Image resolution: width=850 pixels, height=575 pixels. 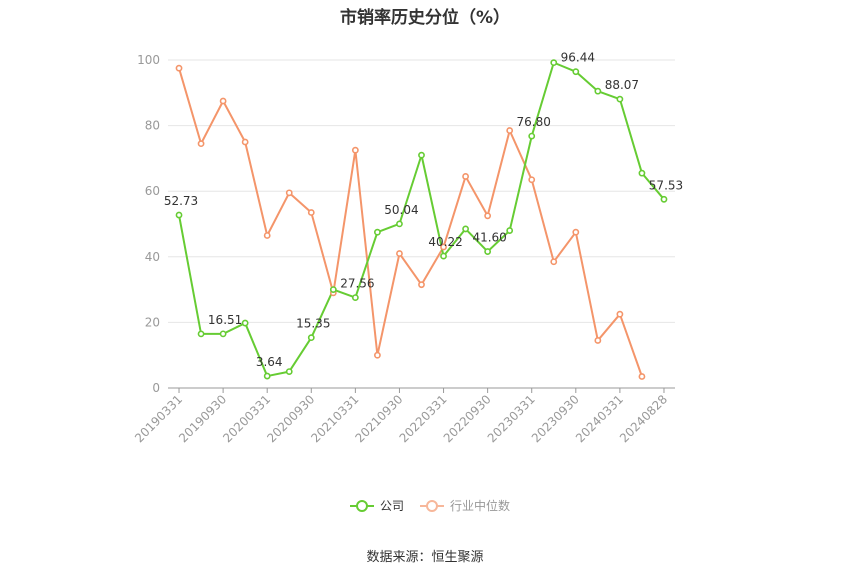 I want to click on data-label: 3.64, so click(x=269, y=362).